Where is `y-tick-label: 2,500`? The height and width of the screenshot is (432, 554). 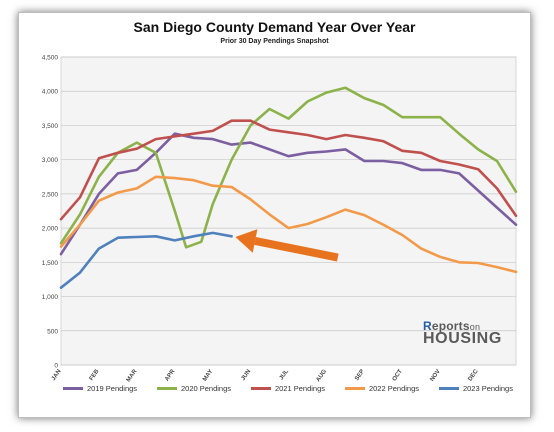
y-tick-label: 2,500 is located at coordinates (50, 194).